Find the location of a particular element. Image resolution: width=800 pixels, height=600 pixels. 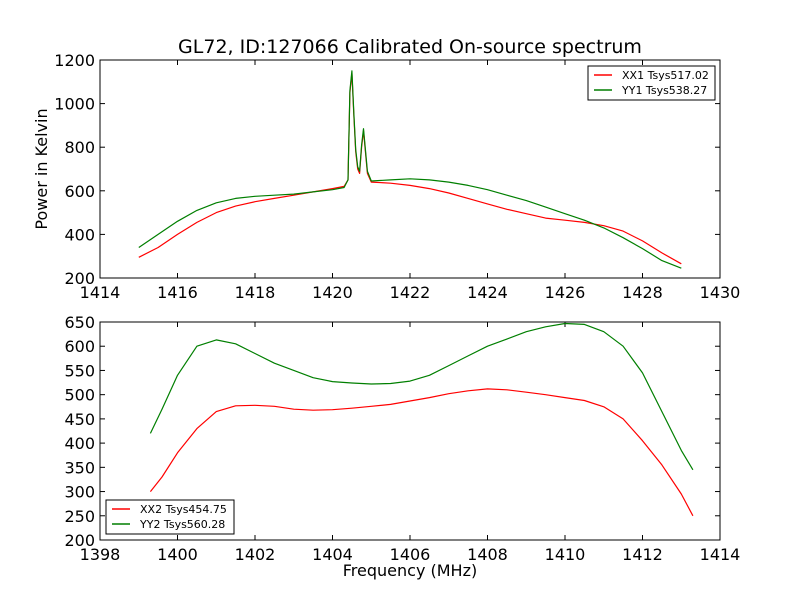

bottom-x-tick-label: 1404 is located at coordinates (332, 554).